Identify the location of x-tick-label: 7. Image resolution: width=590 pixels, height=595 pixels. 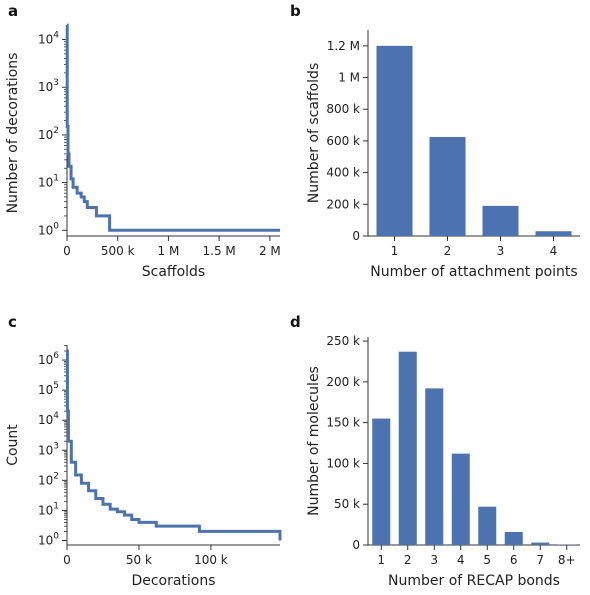
(540, 560).